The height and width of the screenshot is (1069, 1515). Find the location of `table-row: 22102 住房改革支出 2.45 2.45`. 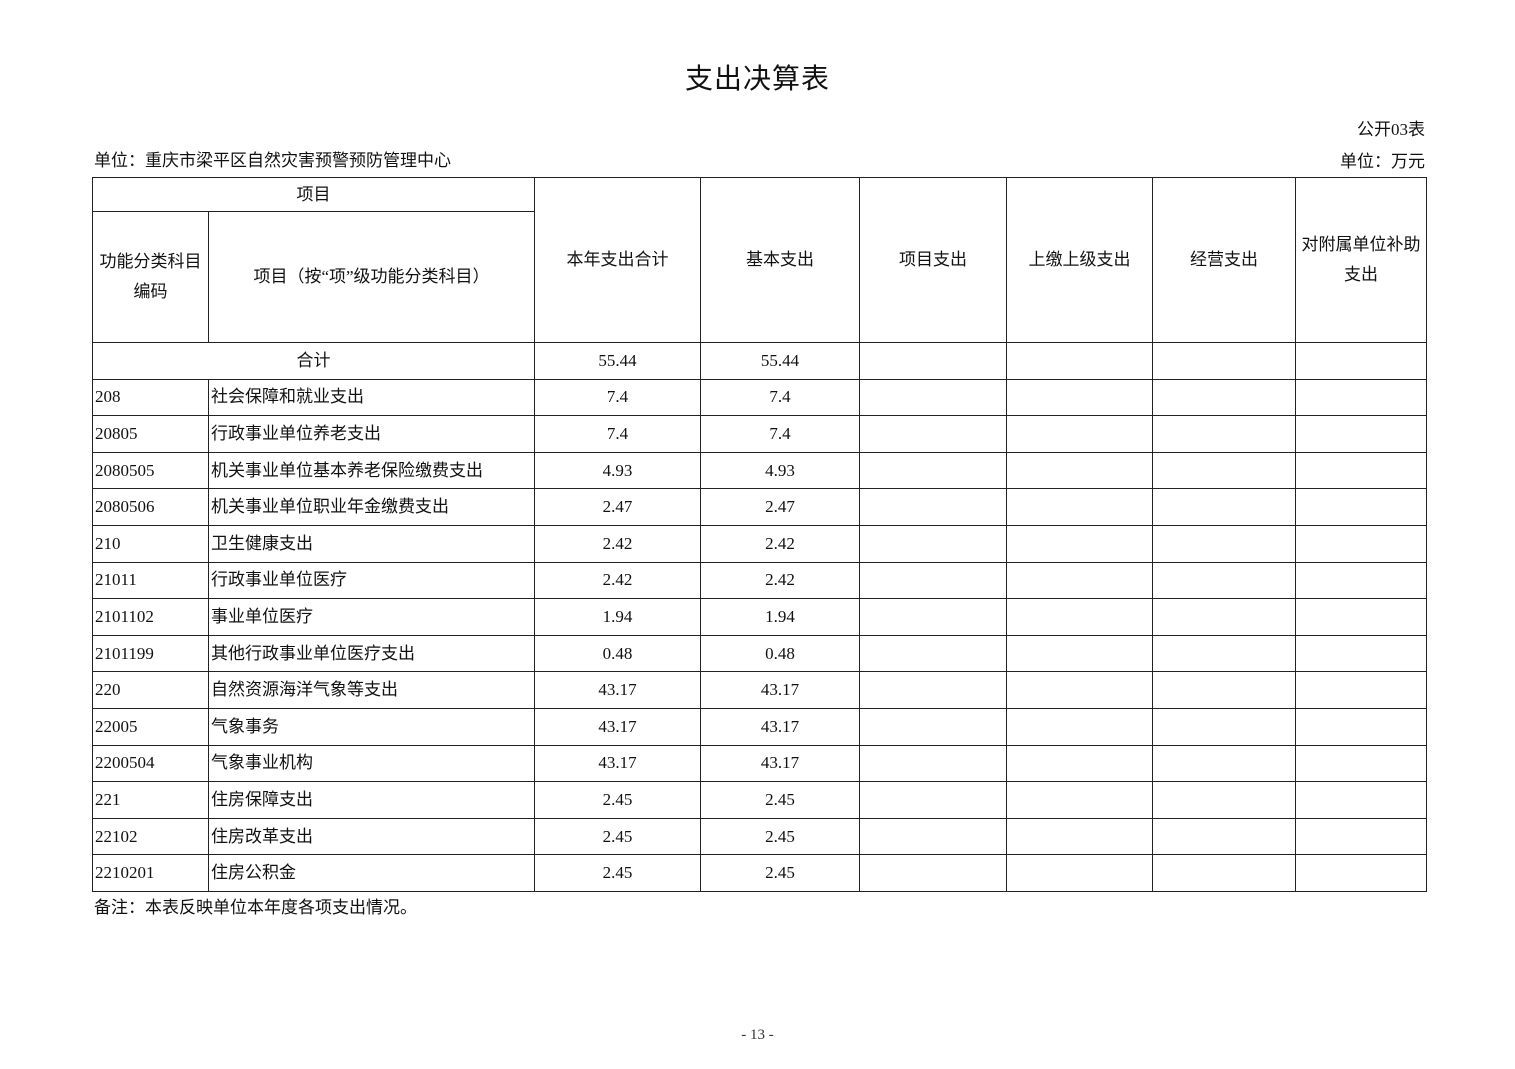

table-row: 22102 住房改革支出 2.45 2.45 is located at coordinates (759, 836).